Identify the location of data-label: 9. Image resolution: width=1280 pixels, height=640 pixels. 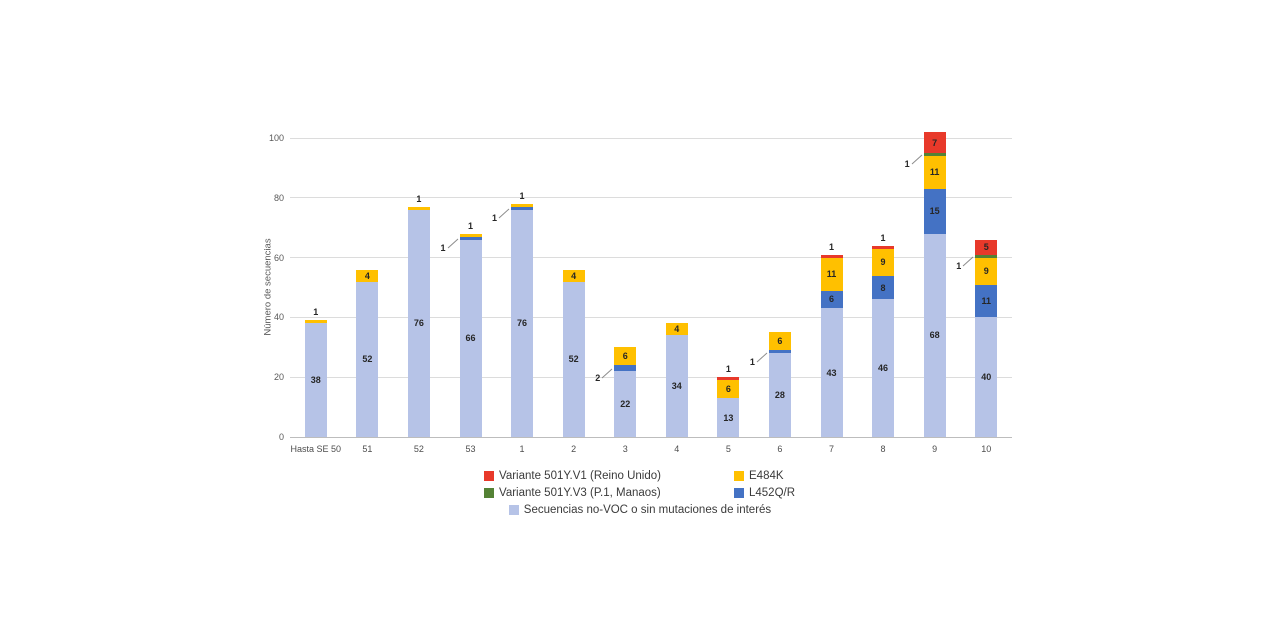
(883, 262).